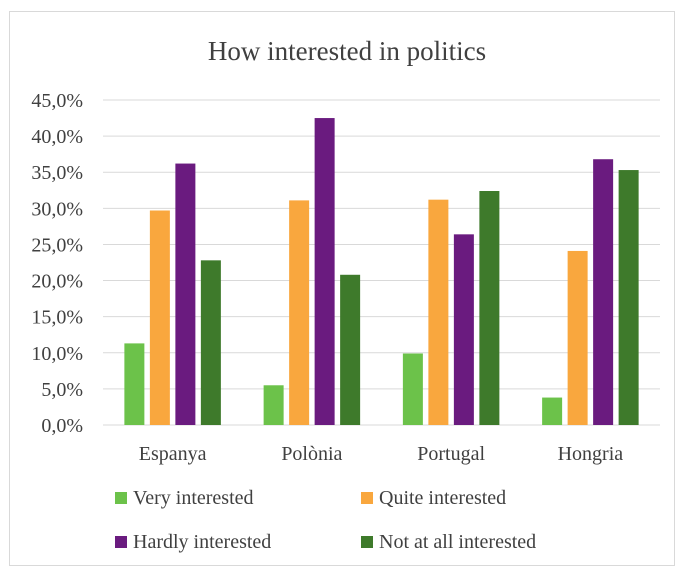  I want to click on y-tick-label: 0,0%, so click(62, 426).